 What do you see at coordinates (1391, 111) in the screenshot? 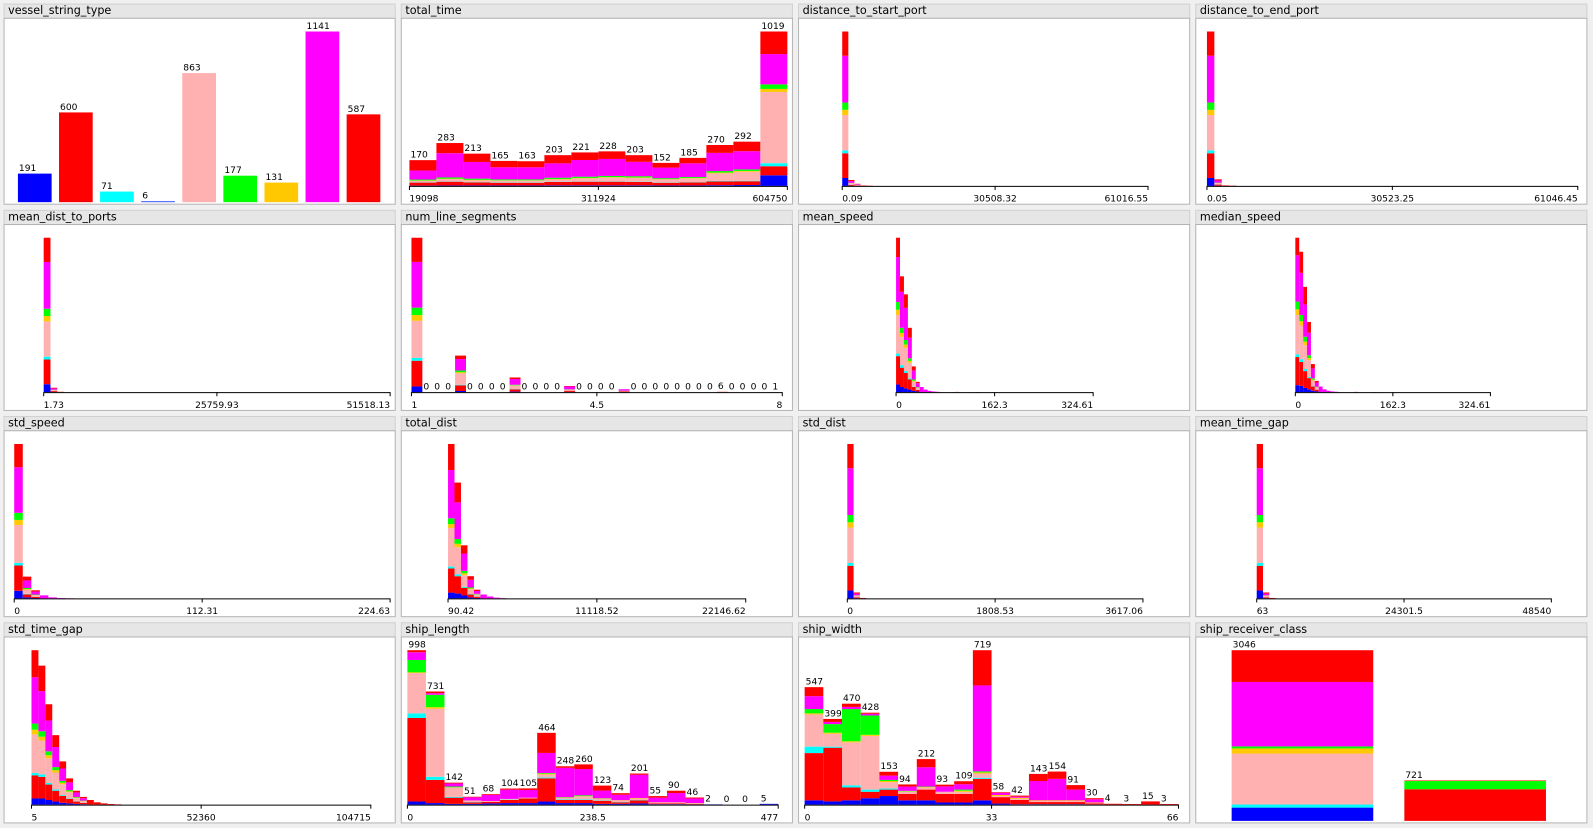
I see `panel-plot` at bounding box center [1391, 111].